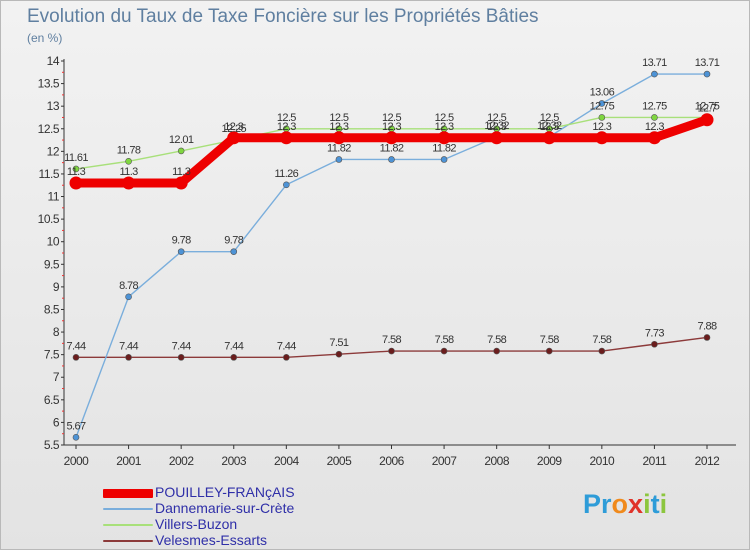  Describe the element at coordinates (654, 333) in the screenshot. I see `data-label-velesmes: 7.73` at that location.